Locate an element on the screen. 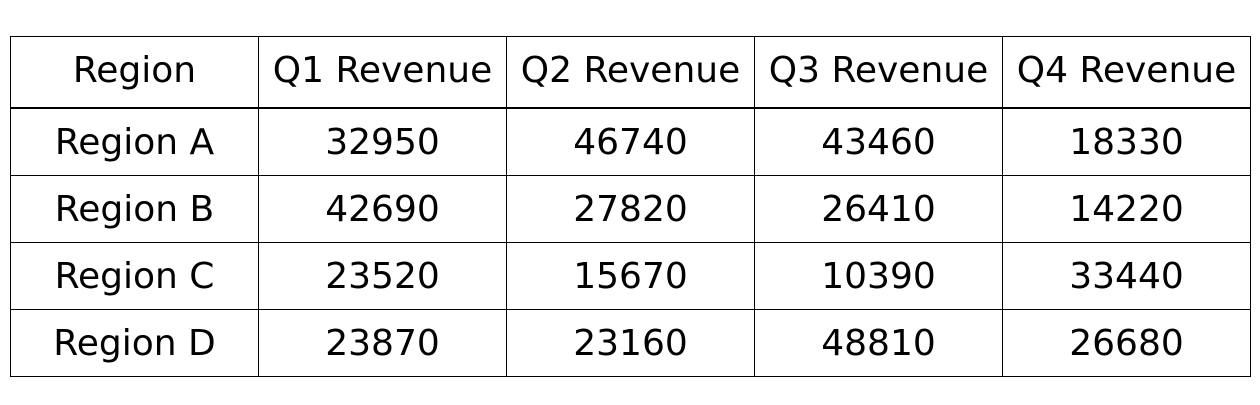 Image resolution: width=1260 pixels, height=405 pixels. column-header-region: Region is located at coordinates (134, 72).